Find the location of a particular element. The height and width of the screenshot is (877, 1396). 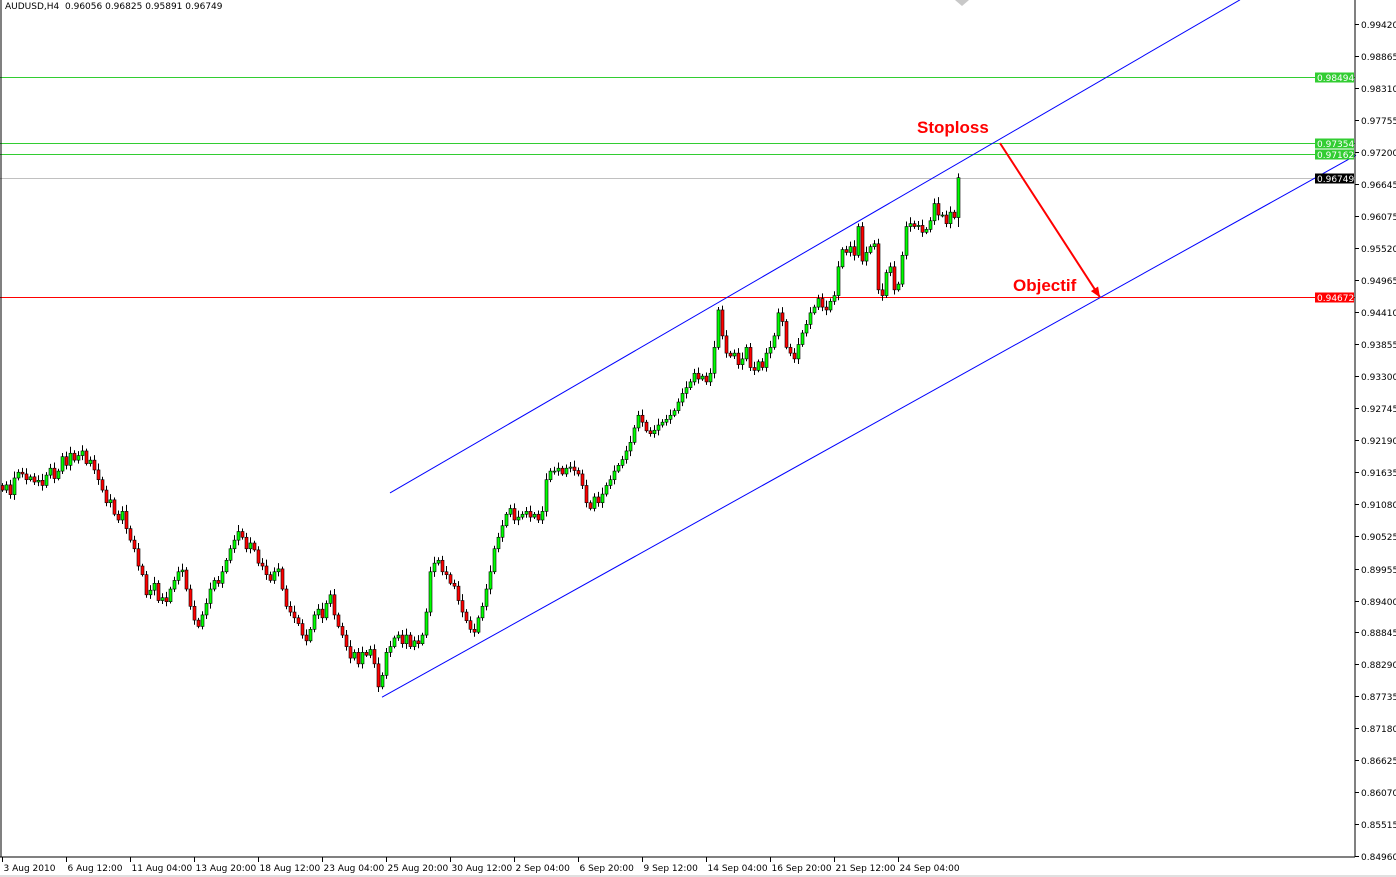

stoploss-annotation: Stoploss is located at coordinates (953, 127).